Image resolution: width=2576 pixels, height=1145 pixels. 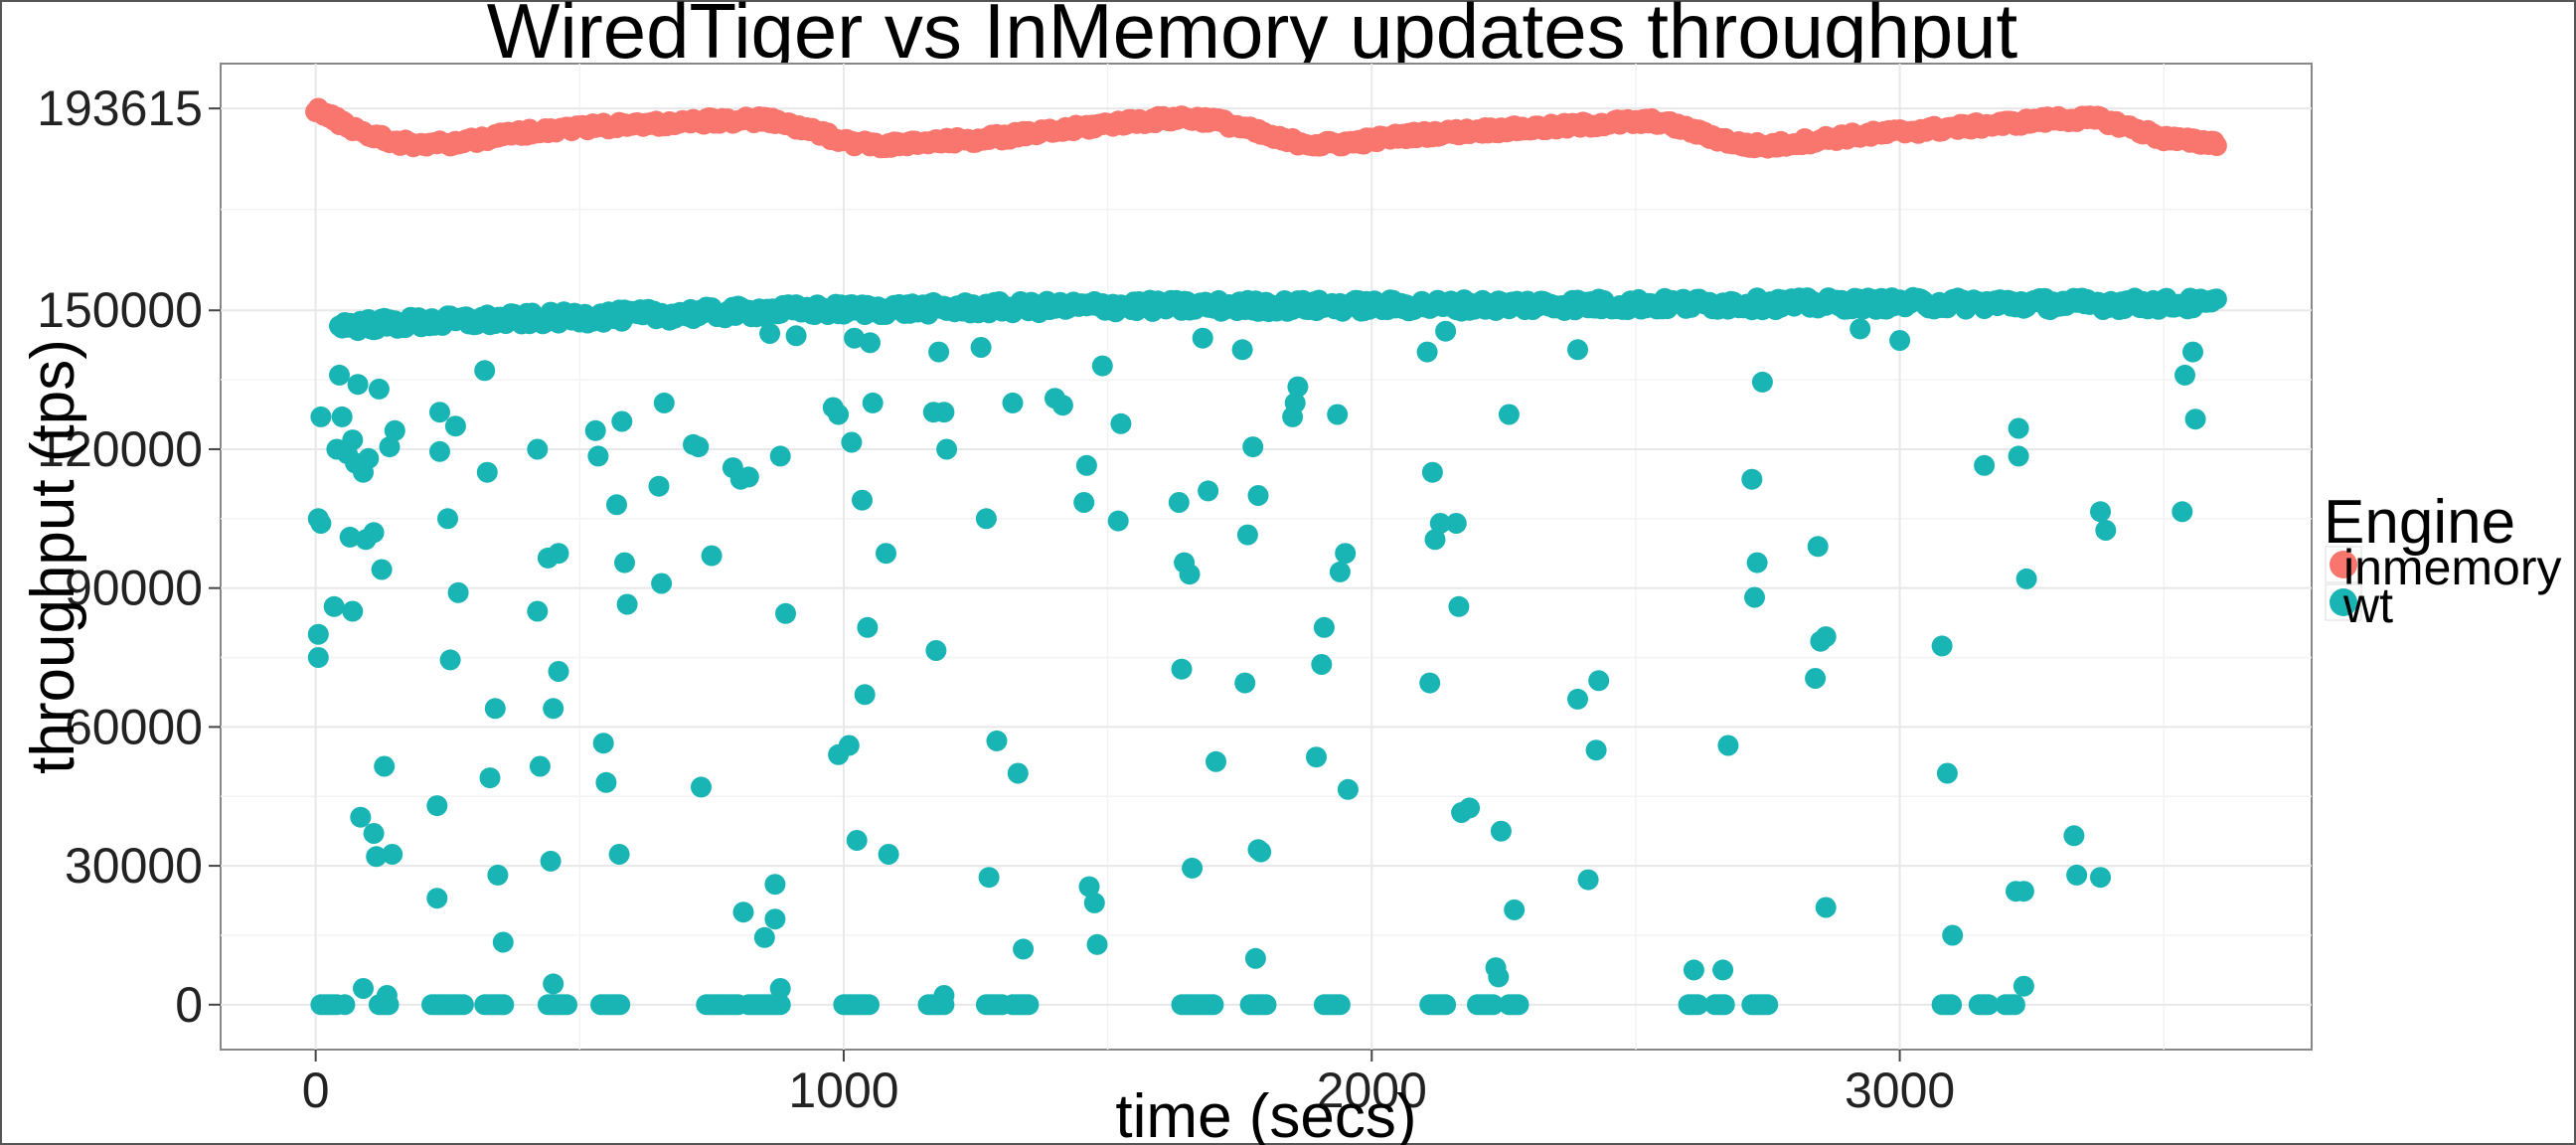 I want to click on x-tick-label: 1000, so click(x=843, y=1091).